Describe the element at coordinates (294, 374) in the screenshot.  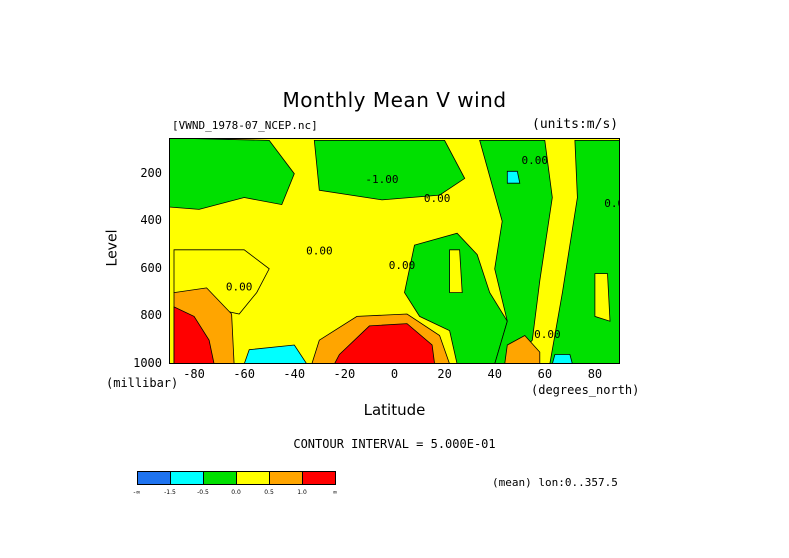
I see `x-tick-label: -40` at that location.